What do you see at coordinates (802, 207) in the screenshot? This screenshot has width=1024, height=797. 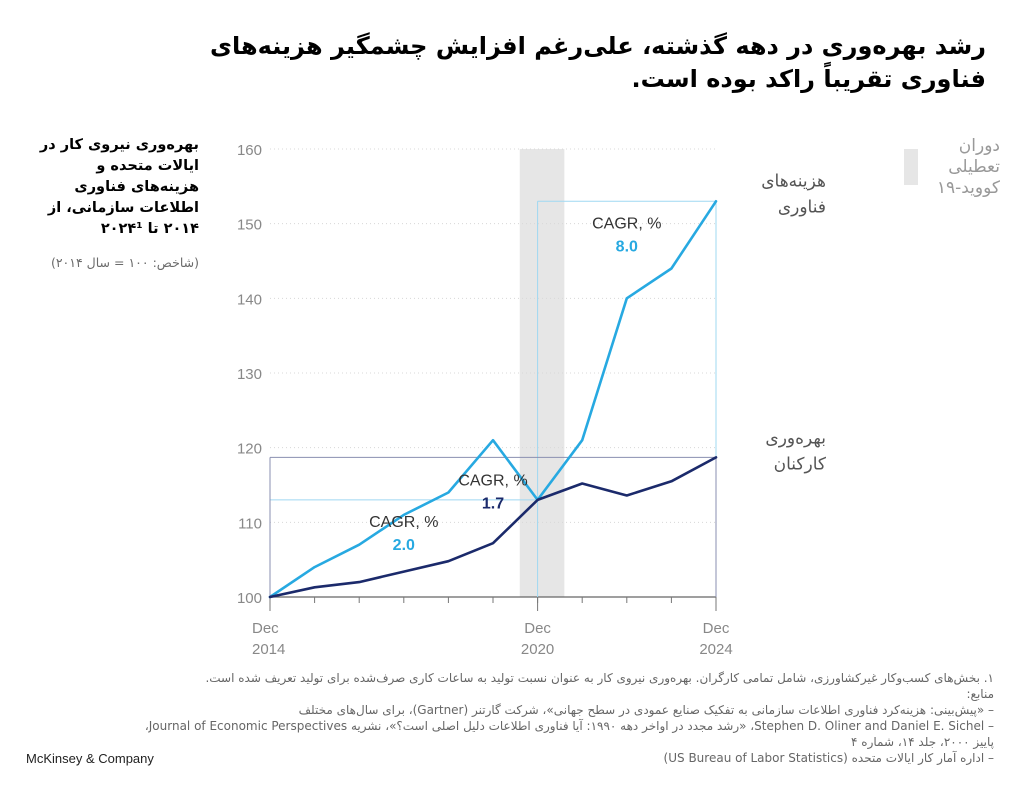 I see `series-label: فناوری` at bounding box center [802, 207].